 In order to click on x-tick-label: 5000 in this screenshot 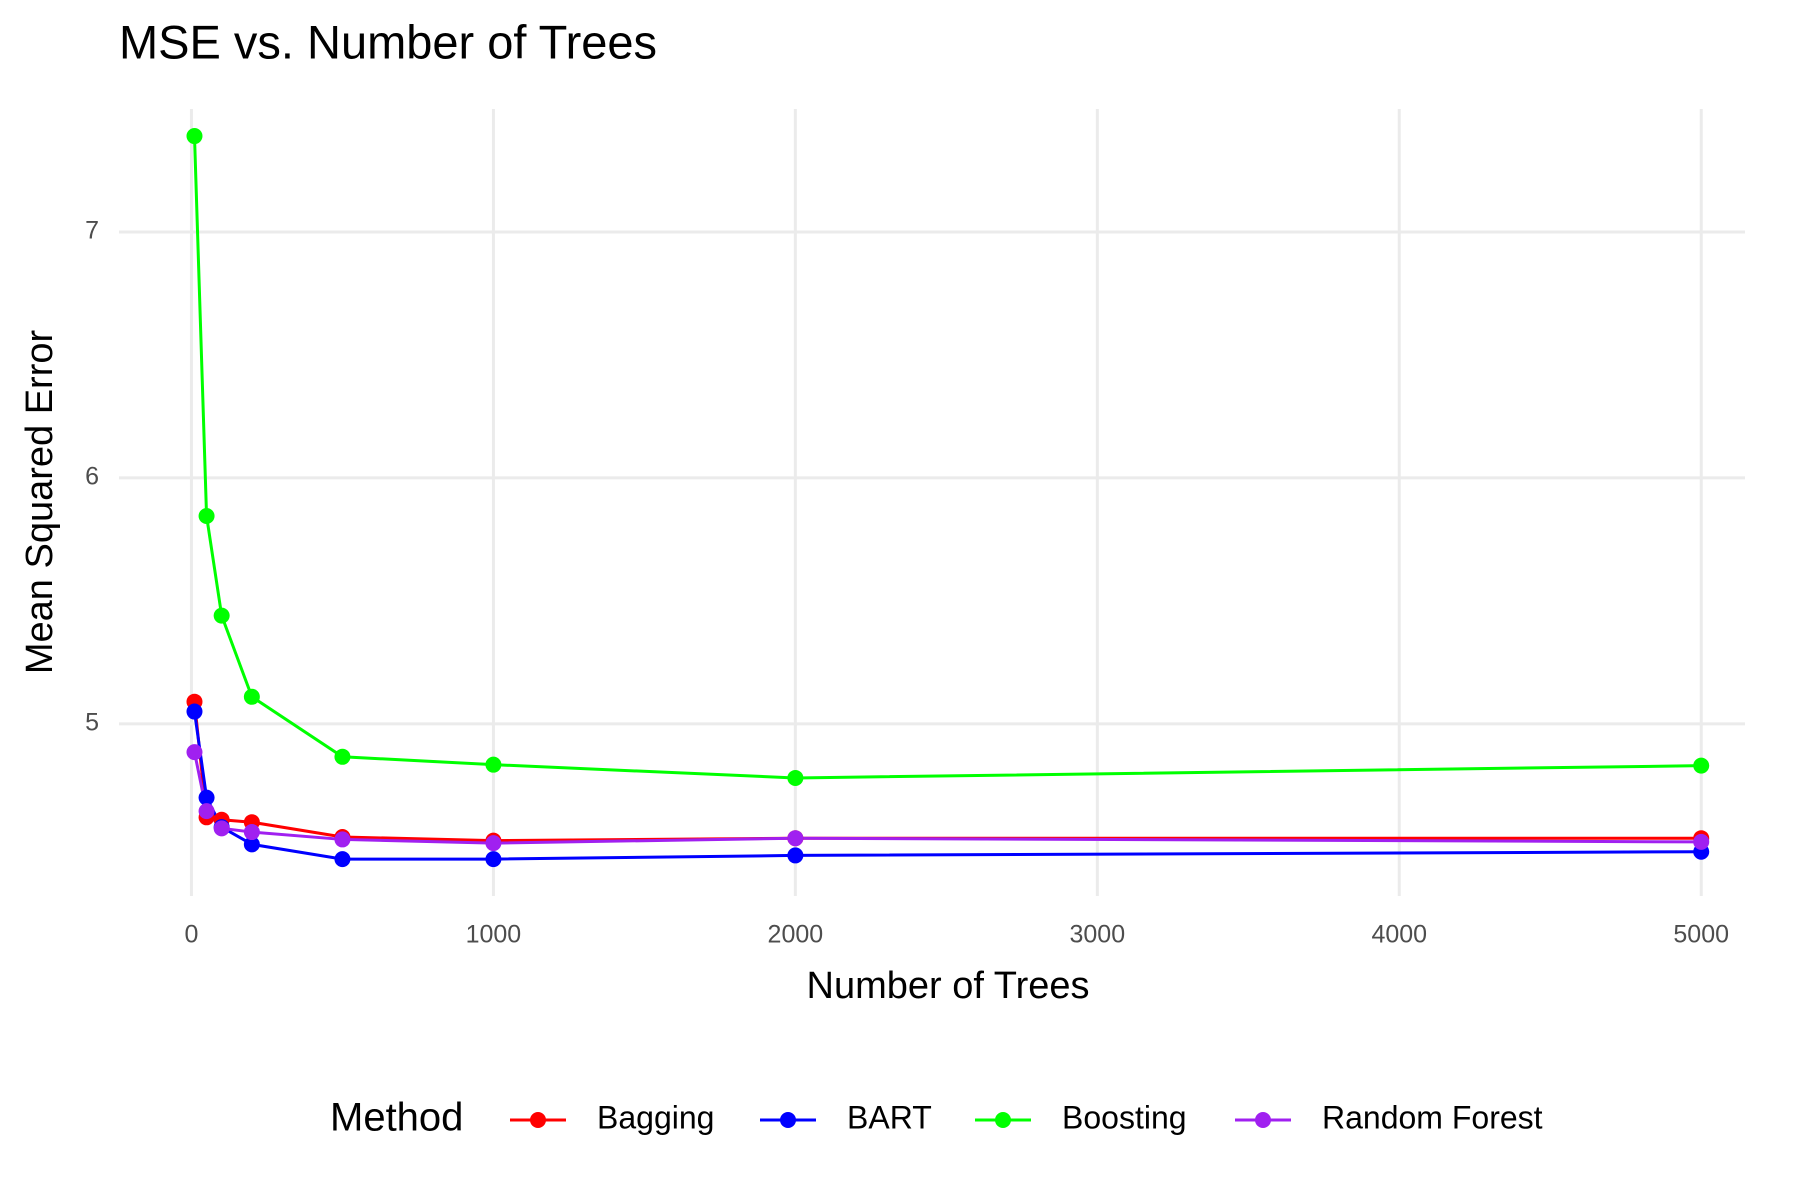, I will do `click(1701, 935)`.